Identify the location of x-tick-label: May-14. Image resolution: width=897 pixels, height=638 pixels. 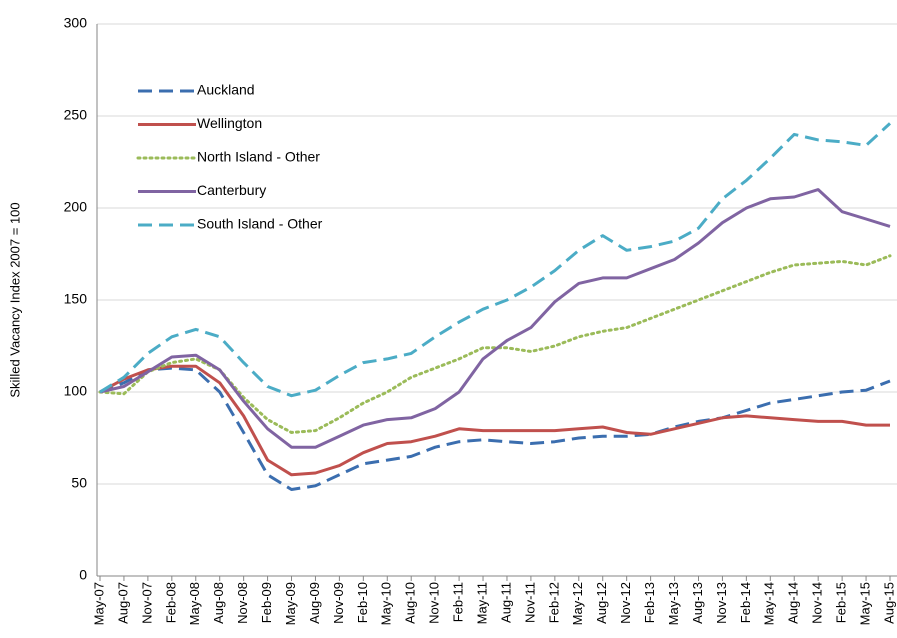
(769, 603).